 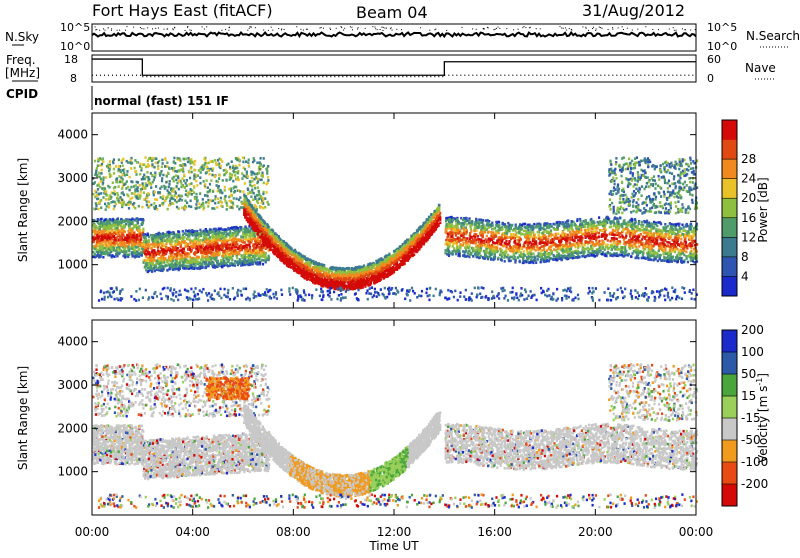 I want to click on nave-tick-top: 60, so click(x=714, y=59).